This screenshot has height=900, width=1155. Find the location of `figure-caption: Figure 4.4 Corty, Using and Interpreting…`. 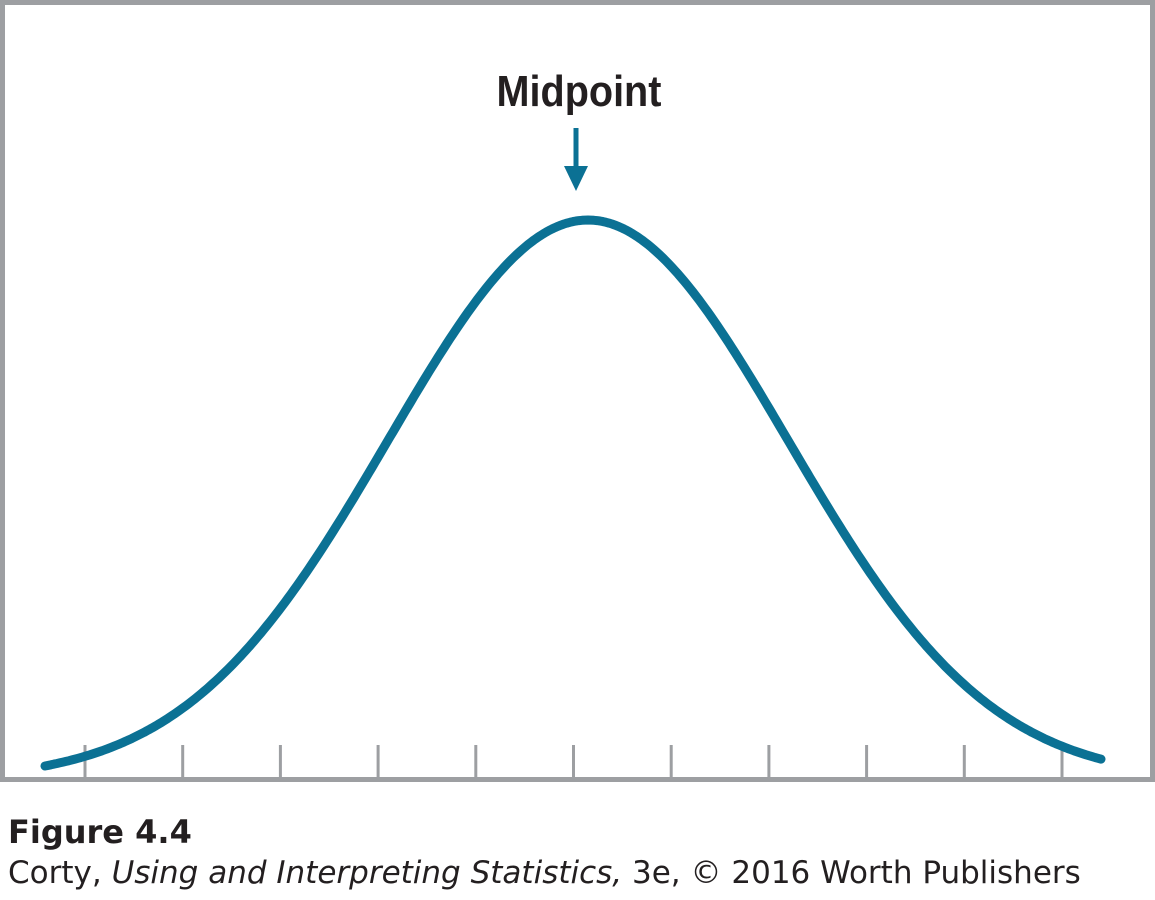

figure-caption: Figure 4.4 Corty, Using and Interpreting… is located at coordinates (578, 853).